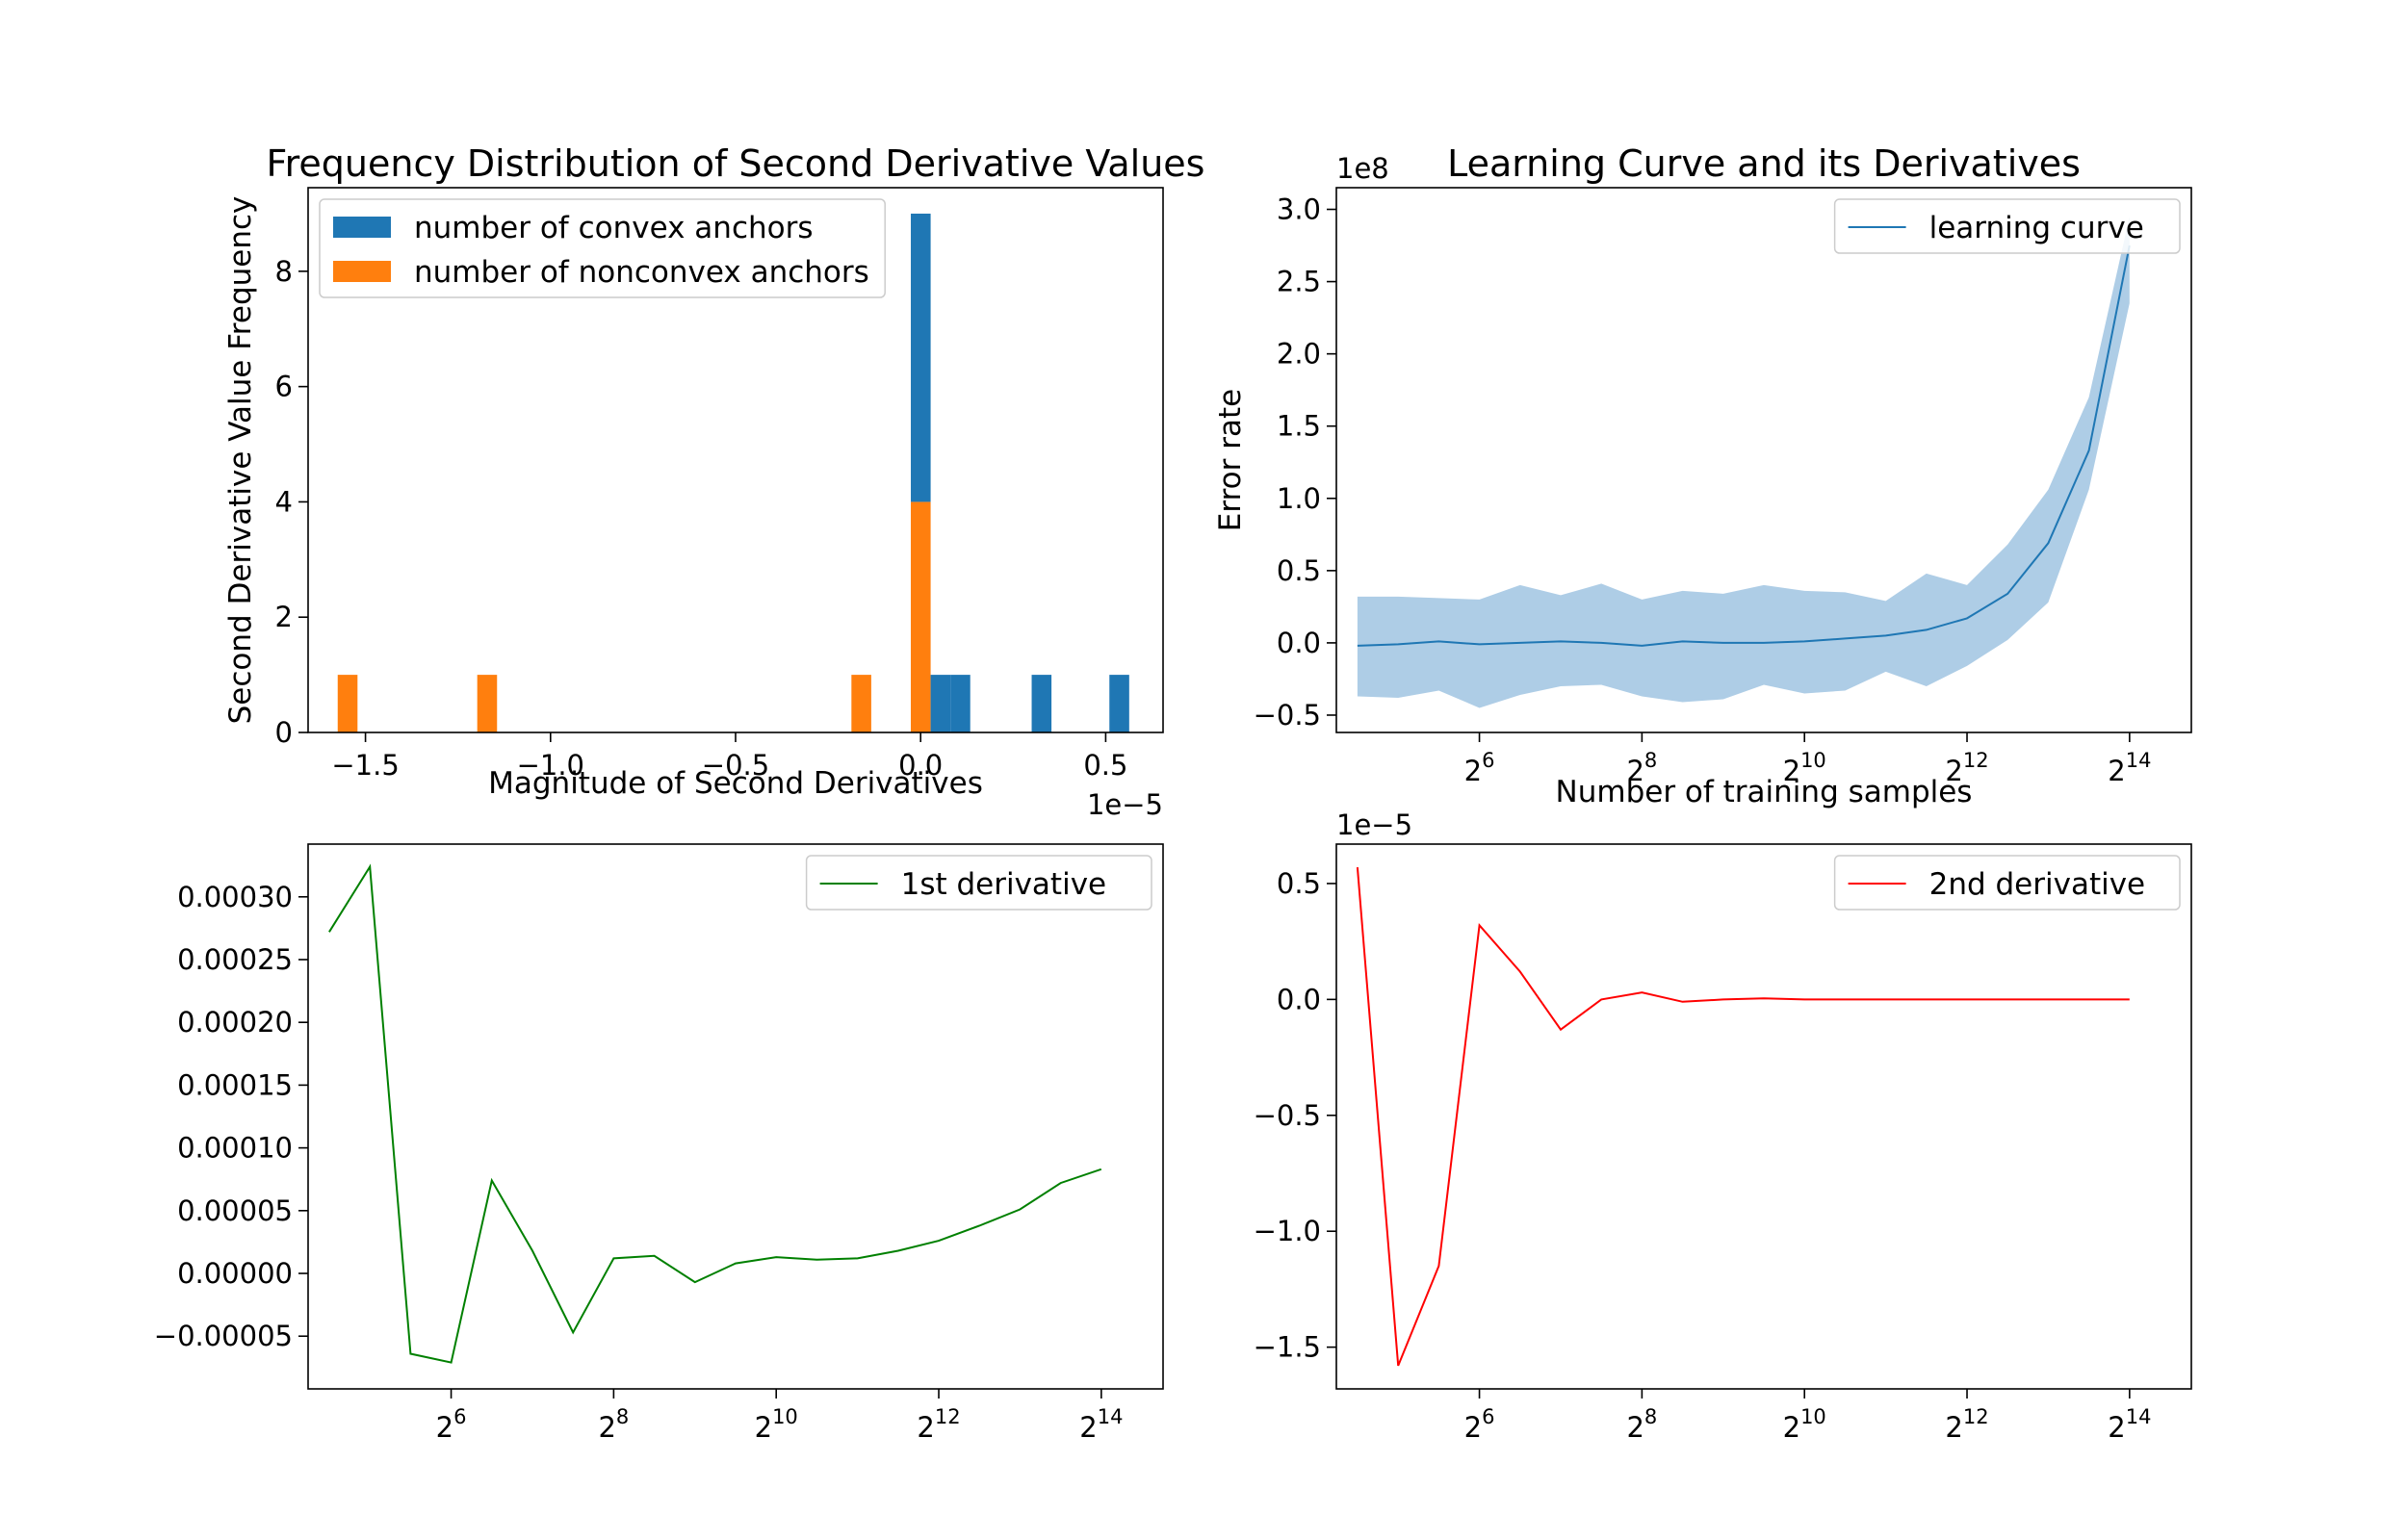  I want to click on x-tick-label: 0.5, so click(1105, 765).